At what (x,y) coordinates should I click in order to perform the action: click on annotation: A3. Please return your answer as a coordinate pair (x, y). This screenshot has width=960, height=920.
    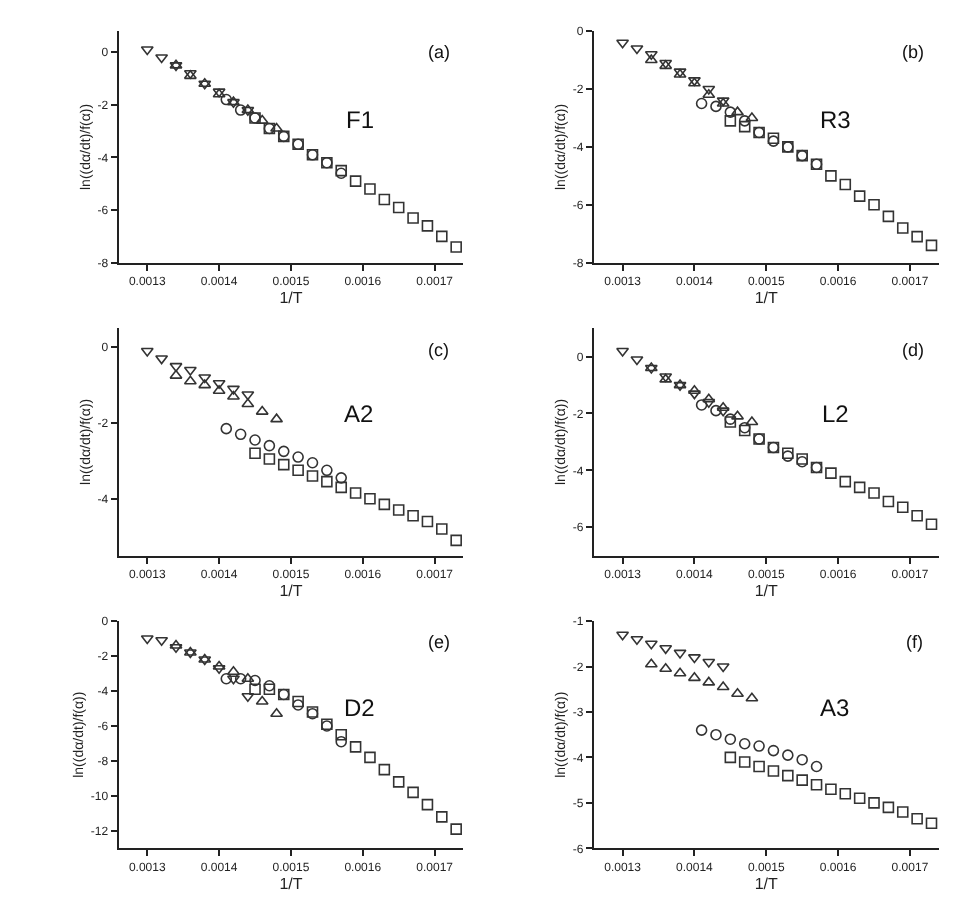
    Looking at the image, I should click on (835, 708).